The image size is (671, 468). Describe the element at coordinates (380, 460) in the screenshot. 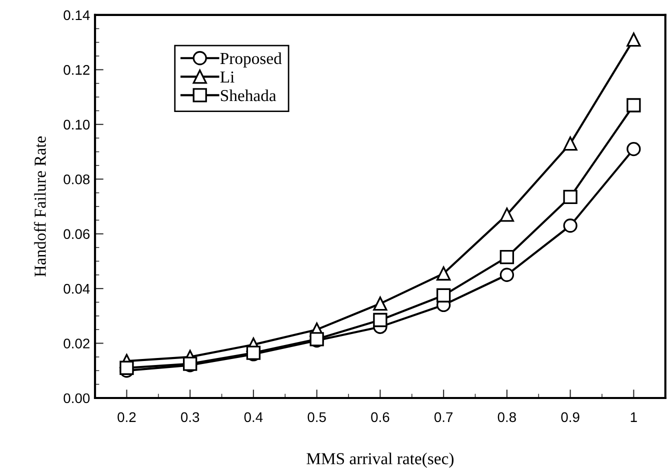

I see `x-axis-title: MMS arrival rate(sec)` at that location.